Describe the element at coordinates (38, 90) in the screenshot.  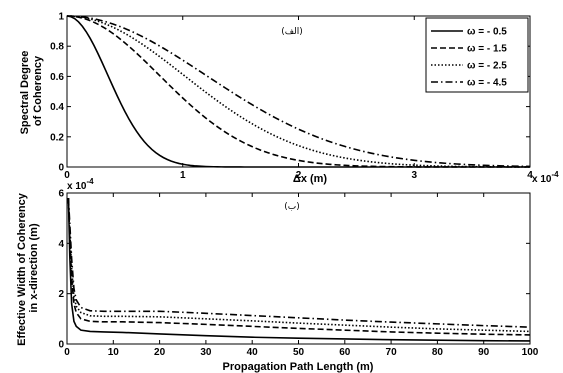
I see `y-axis-label-top-line2: of Coherency` at that location.